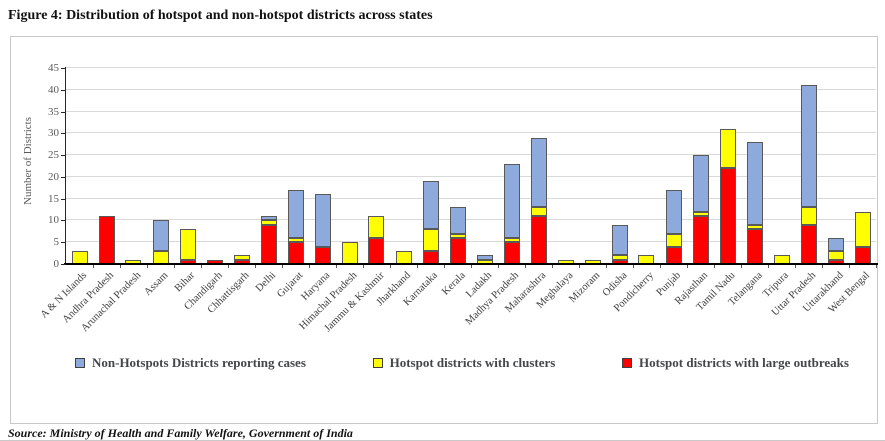 This screenshot has height=441, width=885. What do you see at coordinates (199, 362) in the screenshot?
I see `legend-label: Non-Hotspots Districts reporting cases` at bounding box center [199, 362].